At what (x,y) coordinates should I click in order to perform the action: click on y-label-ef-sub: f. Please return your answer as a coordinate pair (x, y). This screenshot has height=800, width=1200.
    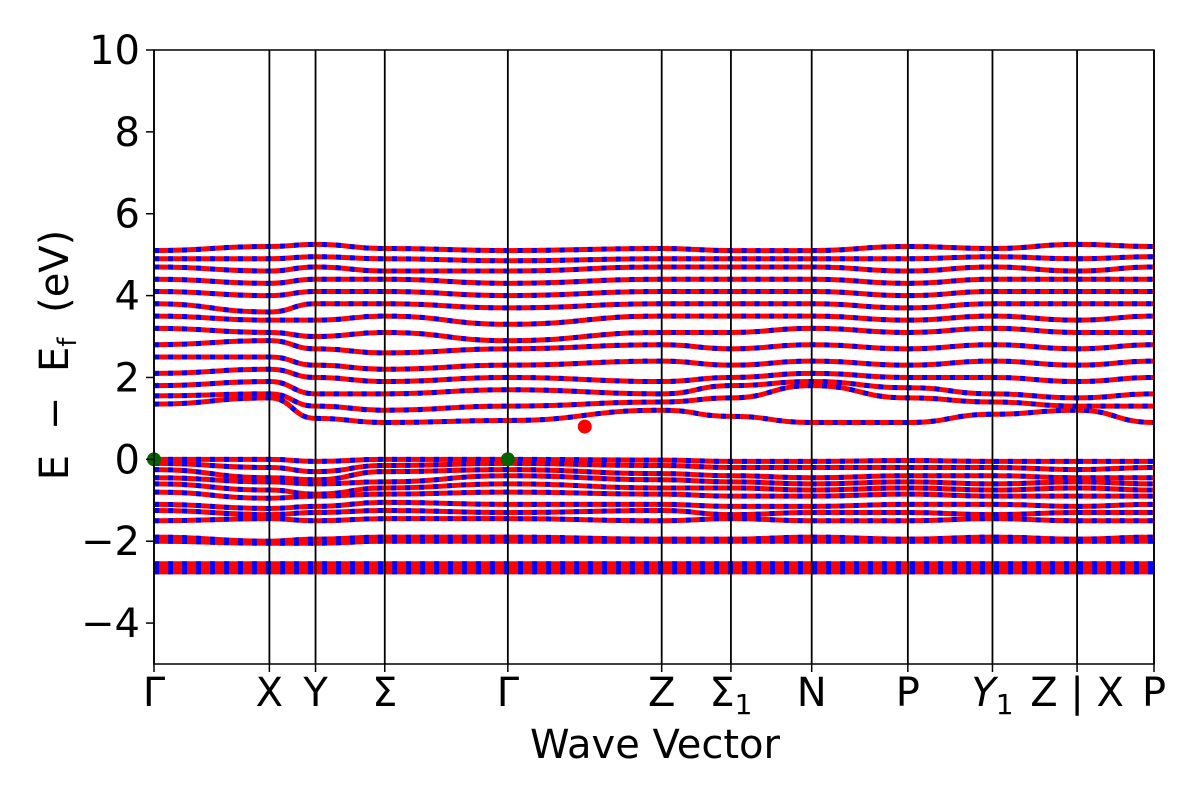
    Looking at the image, I should click on (68, 342).